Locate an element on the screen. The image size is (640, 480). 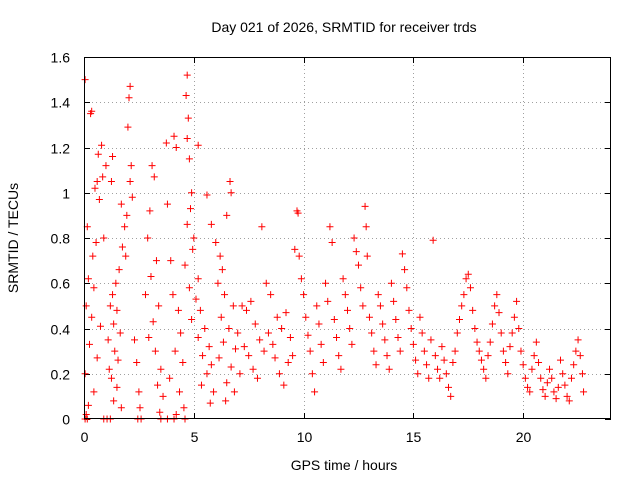
x-tick-label: 20 is located at coordinates (524, 437).